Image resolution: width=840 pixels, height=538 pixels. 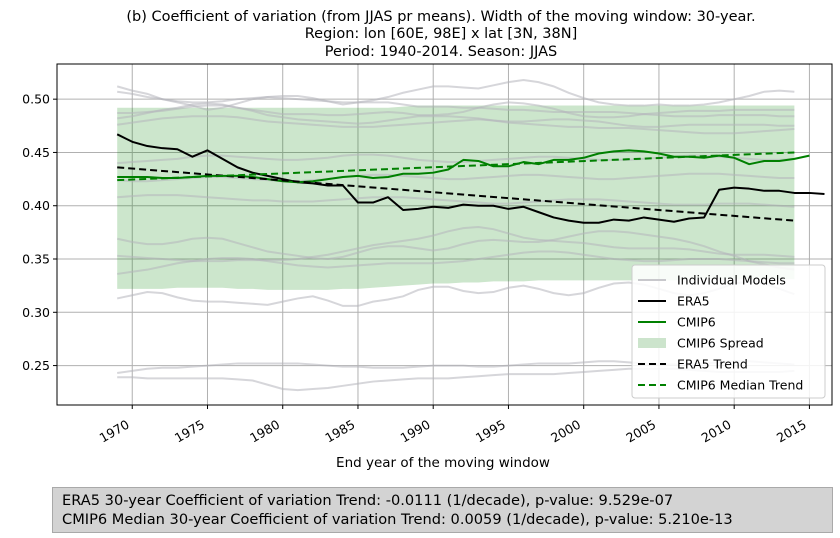 I want to click on x-tick-label: 2005, so click(x=640, y=431).